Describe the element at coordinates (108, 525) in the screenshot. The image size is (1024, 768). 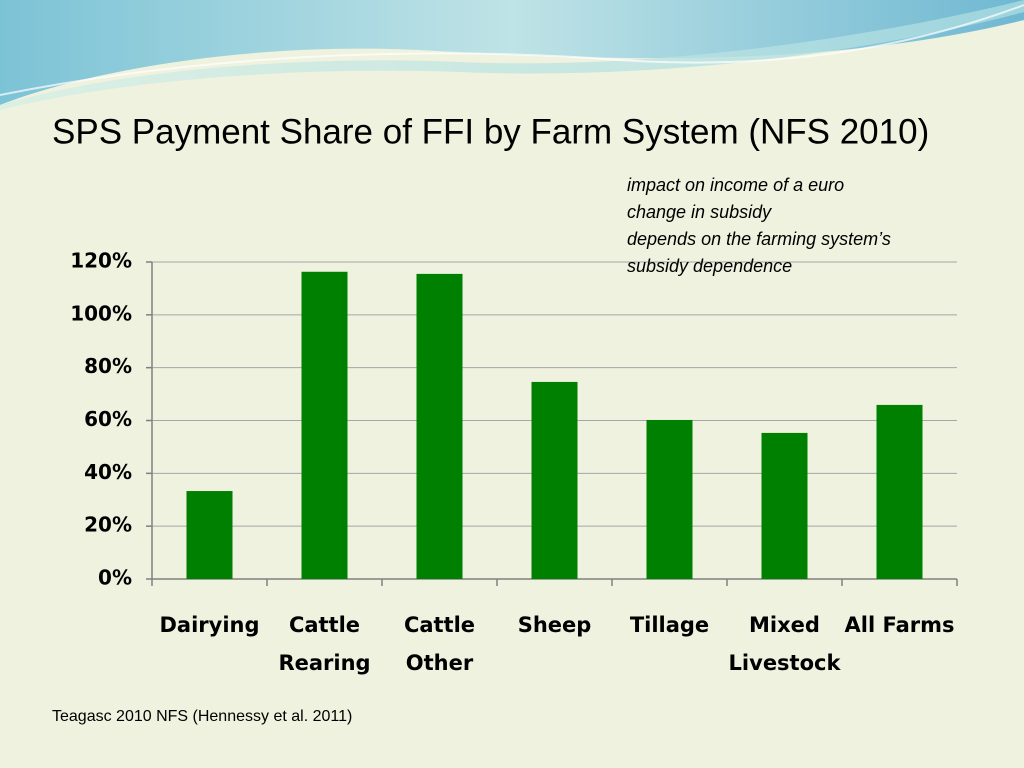
I see `y-tick-label: 20%` at that location.